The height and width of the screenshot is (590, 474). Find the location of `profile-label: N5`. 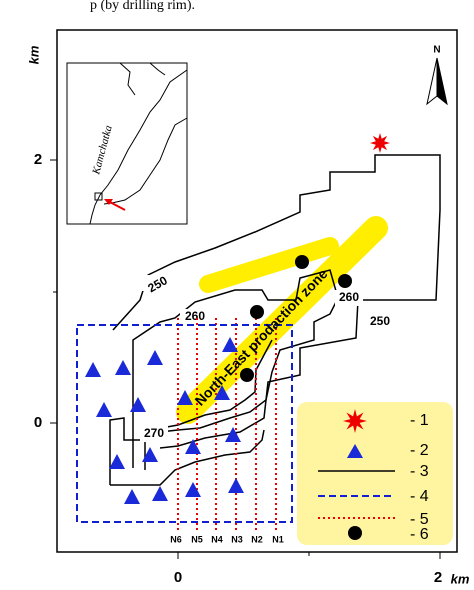

profile-label: N5 is located at coordinates (197, 539).